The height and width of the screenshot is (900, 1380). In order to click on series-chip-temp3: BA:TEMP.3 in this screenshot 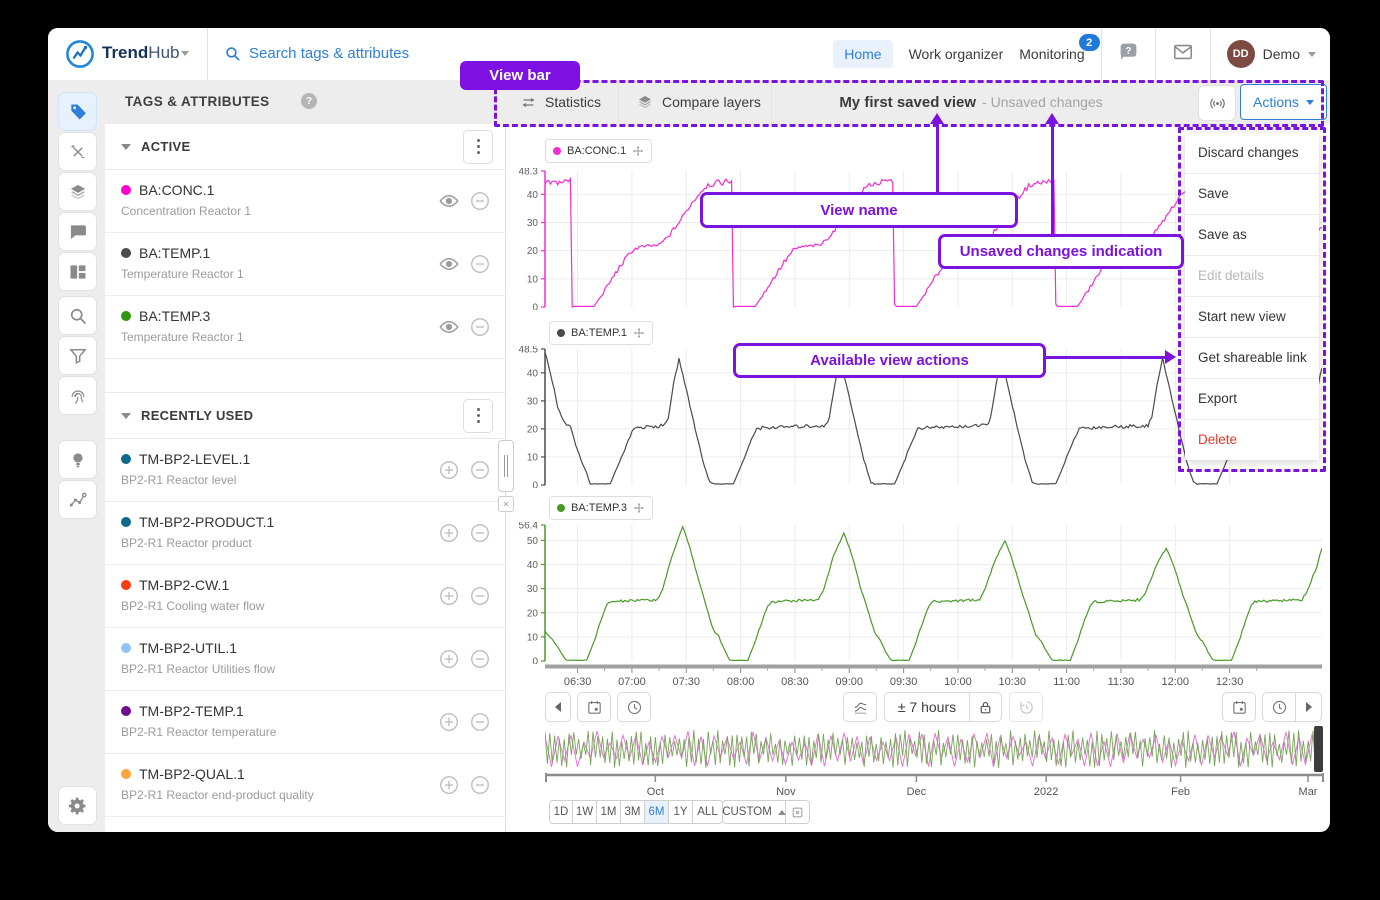, I will do `click(601, 508)`.